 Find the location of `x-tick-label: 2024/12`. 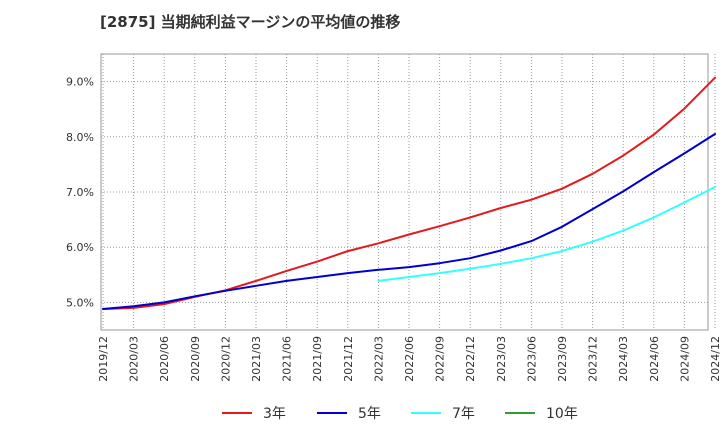

x-tick-label: 2024/12 is located at coordinates (714, 359).